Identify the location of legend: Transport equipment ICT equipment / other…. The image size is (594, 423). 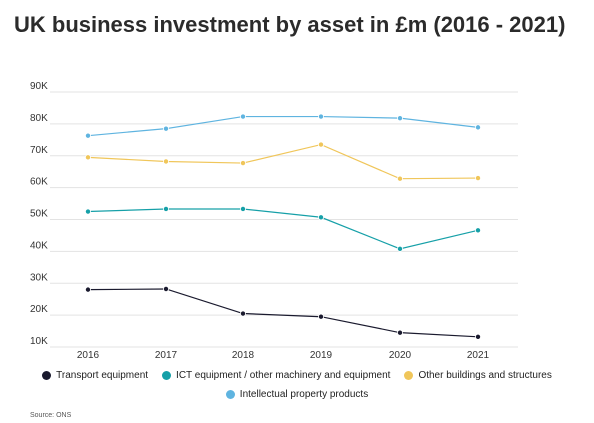
(297, 385).